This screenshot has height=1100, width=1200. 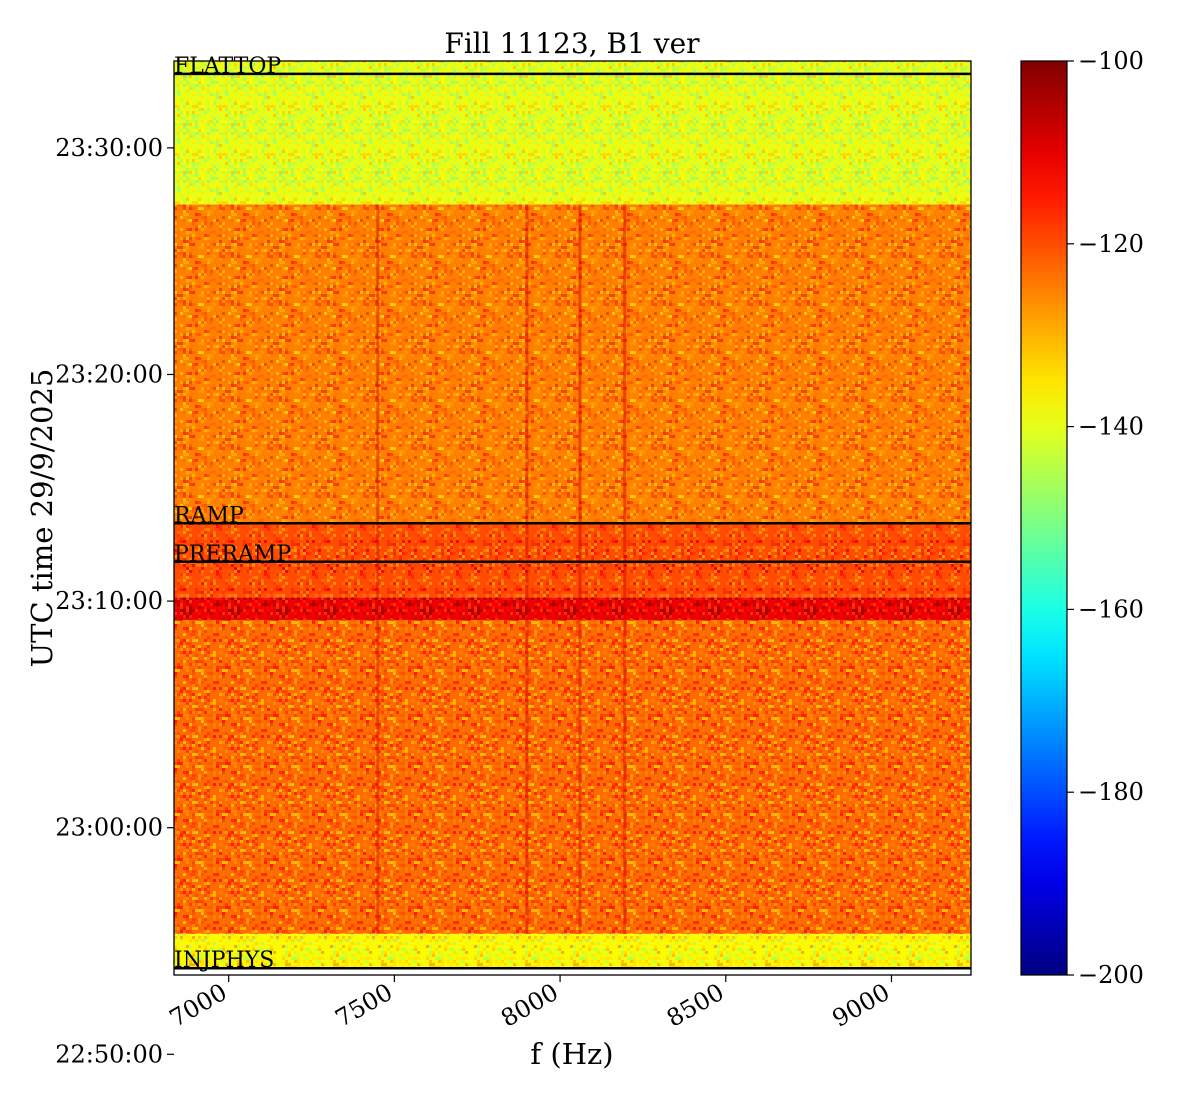 I want to click on x-axis: 7000 7500 8000 8500 9000, so click(x=530, y=1004).